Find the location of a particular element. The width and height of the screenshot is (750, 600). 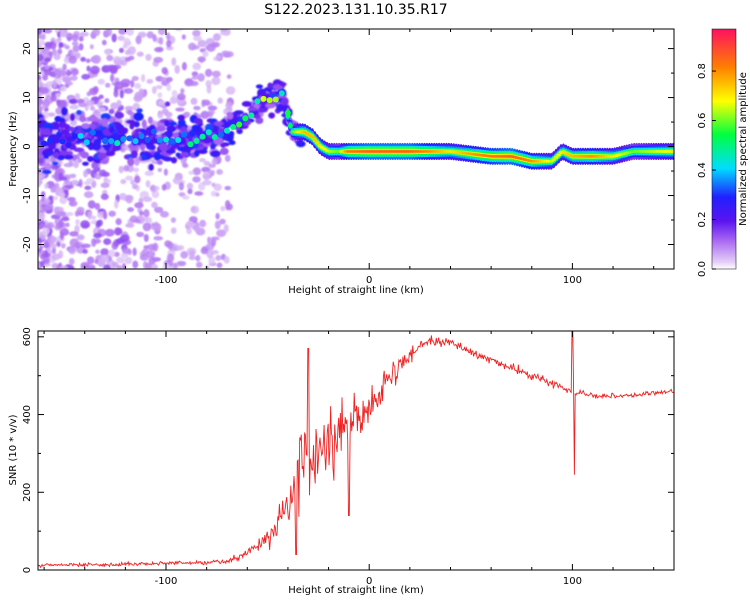

snr-xtick-label: -100 is located at coordinates (166, 581).